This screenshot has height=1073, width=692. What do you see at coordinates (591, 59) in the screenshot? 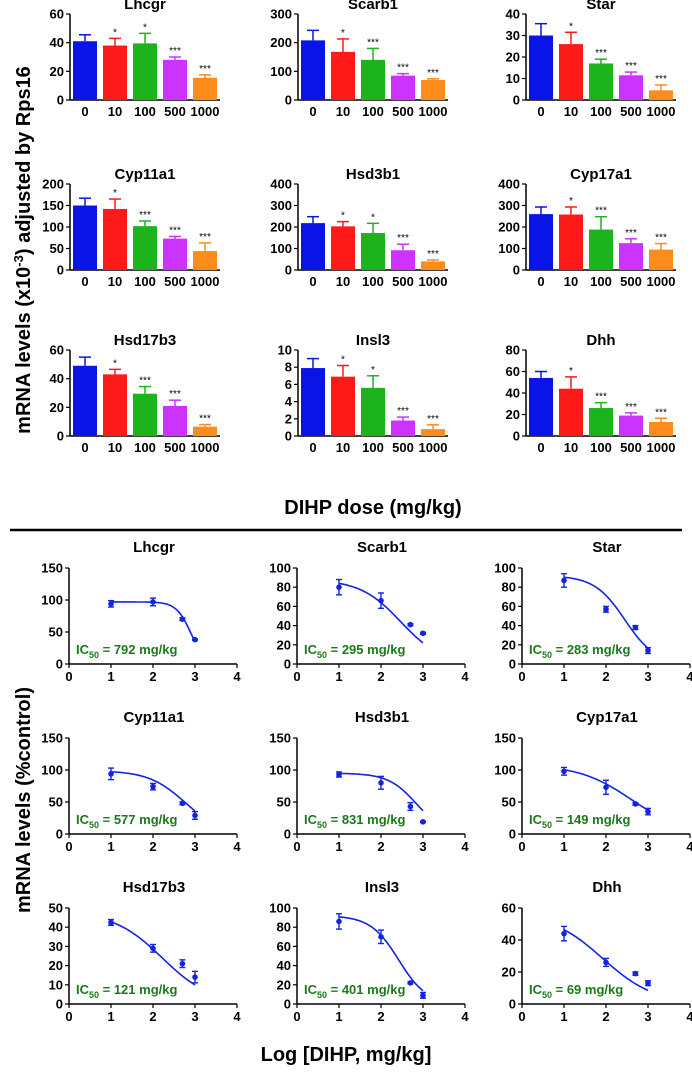
I see `bar-chart-star: Star 0 10 20 30 40 0 * 10 *** 100 *** 500 *** 1000` at bounding box center [591, 59].